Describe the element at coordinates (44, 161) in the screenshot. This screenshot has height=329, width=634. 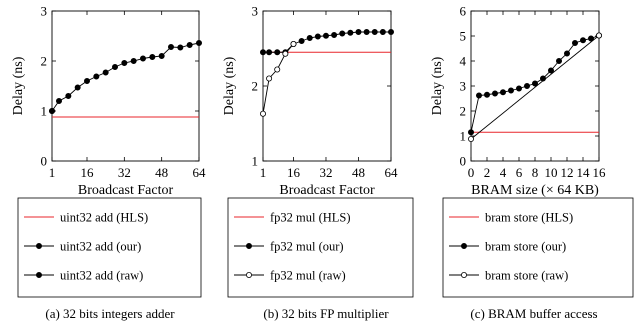
I see `y-tick-label: 0` at that location.